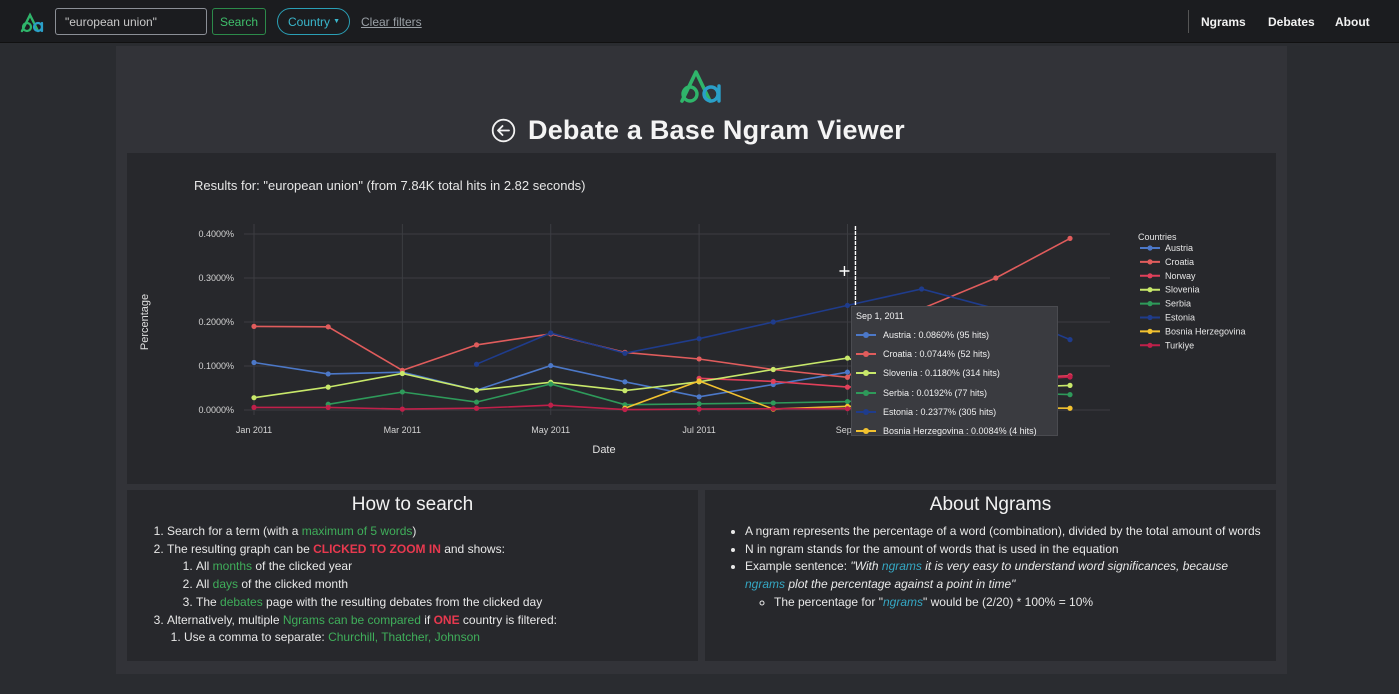 The height and width of the screenshot is (694, 1399). I want to click on x-tick-label: May 2011, so click(550, 430).